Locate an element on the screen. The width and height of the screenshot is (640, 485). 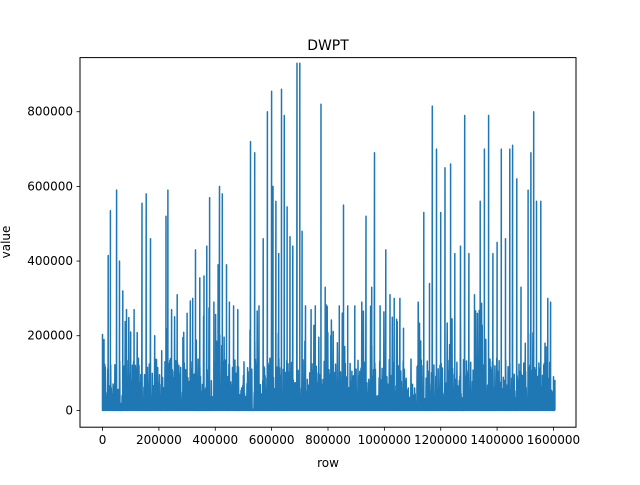
x-tick-label: 1600000 is located at coordinates (553, 440).